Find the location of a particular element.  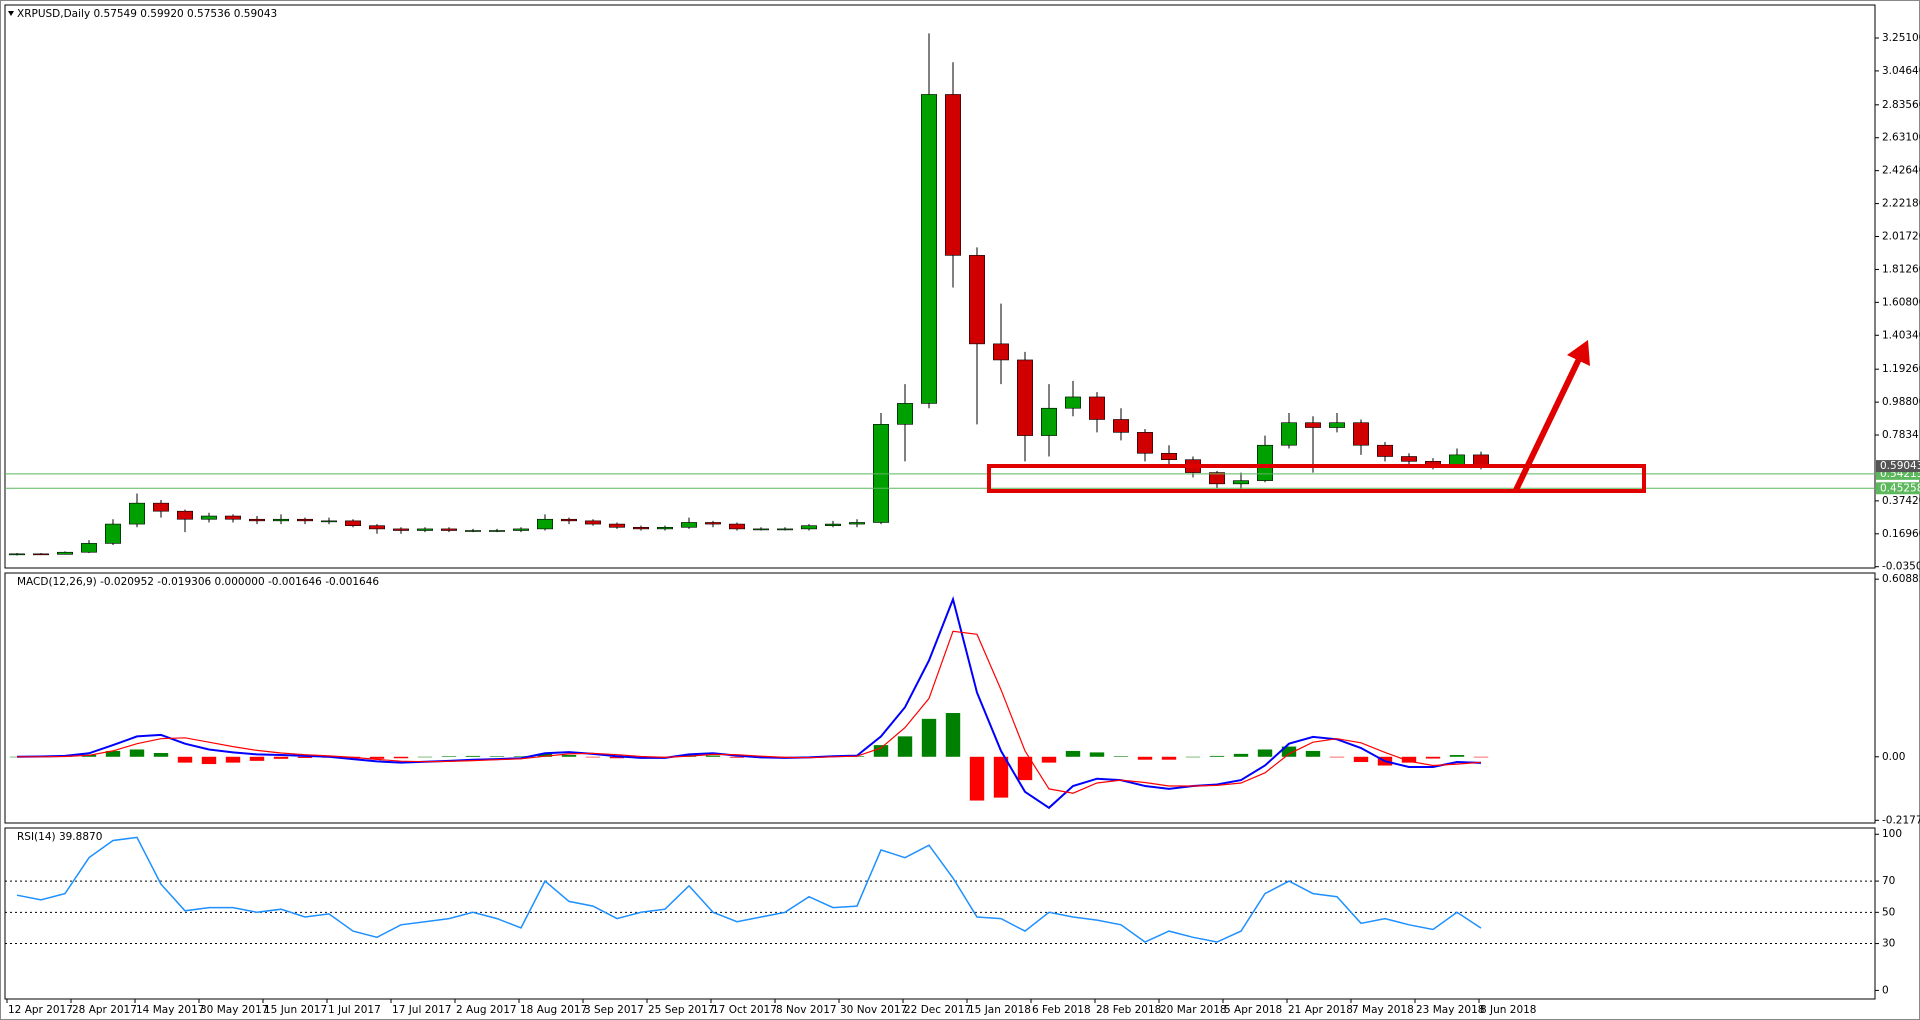

y-tick-label: 50 is located at coordinates (1888, 912).